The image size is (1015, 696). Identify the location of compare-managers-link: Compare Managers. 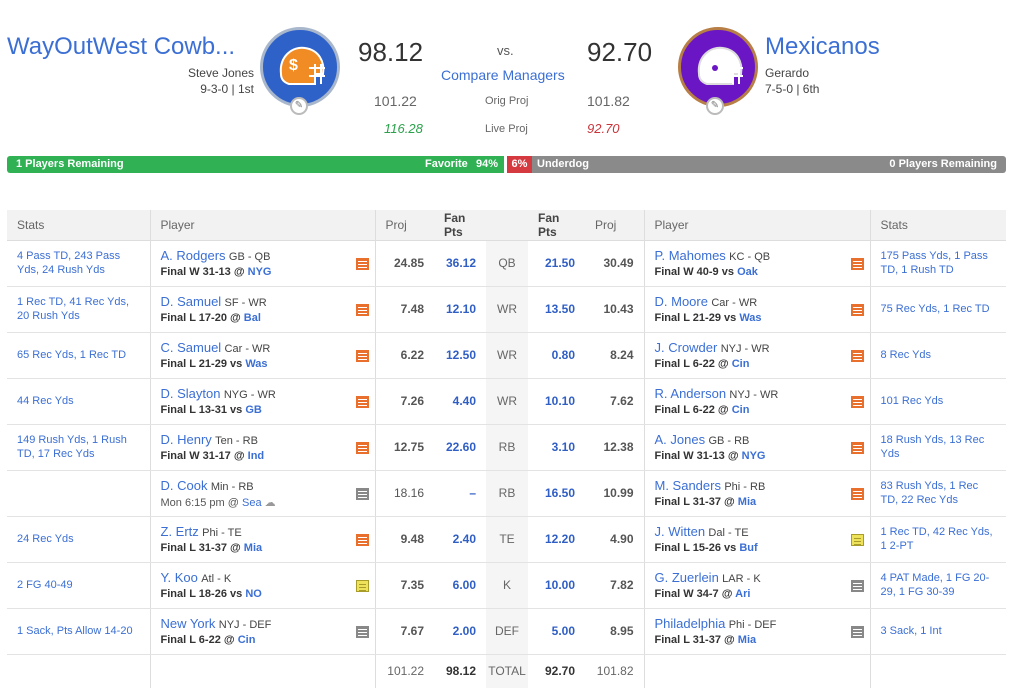
(503, 75).